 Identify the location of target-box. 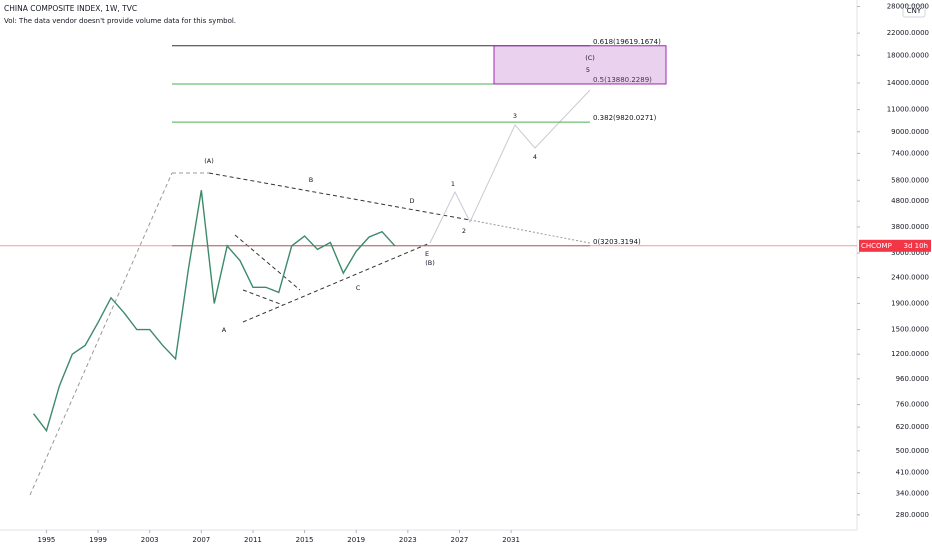
(580, 65).